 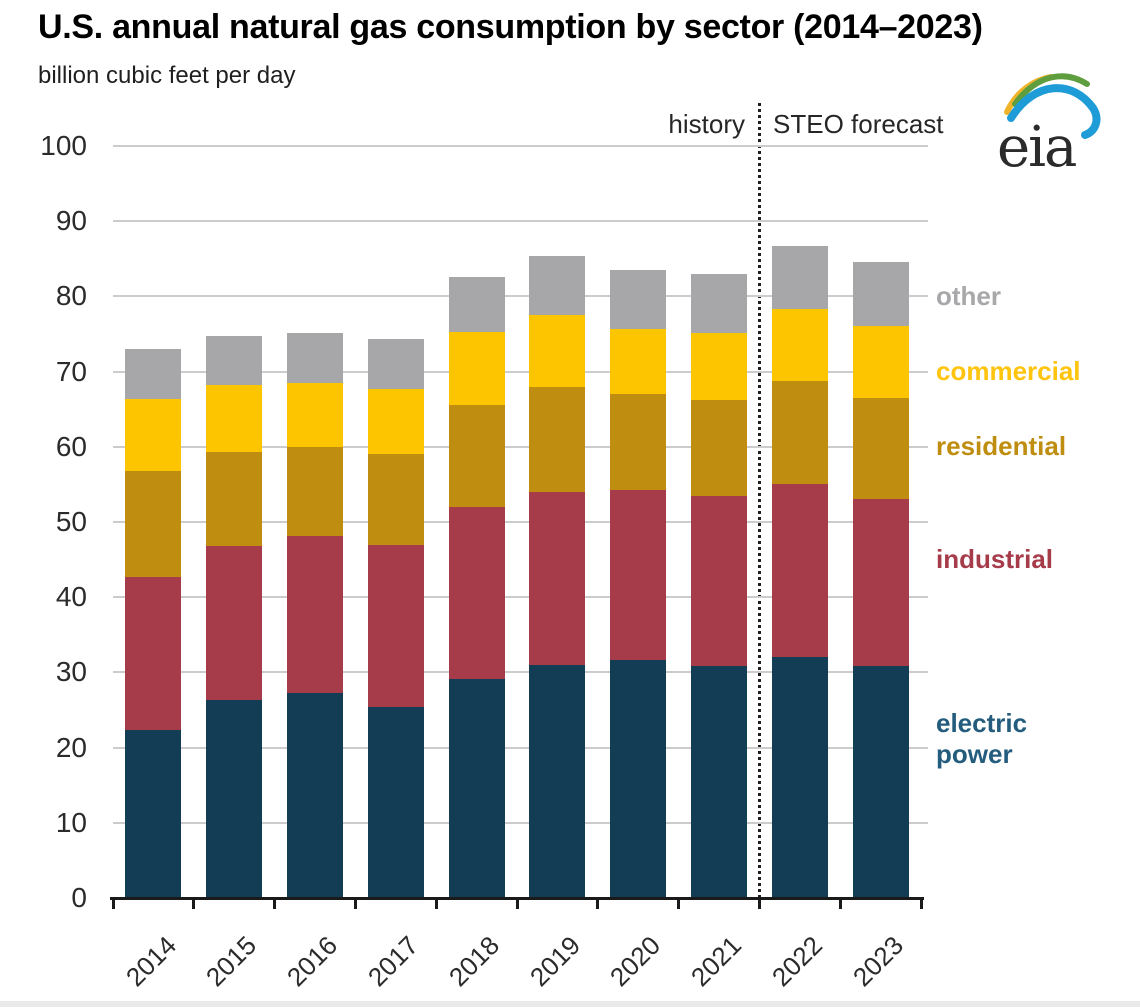 What do you see at coordinates (63, 145) in the screenshot?
I see `y-tick-label: 100` at bounding box center [63, 145].